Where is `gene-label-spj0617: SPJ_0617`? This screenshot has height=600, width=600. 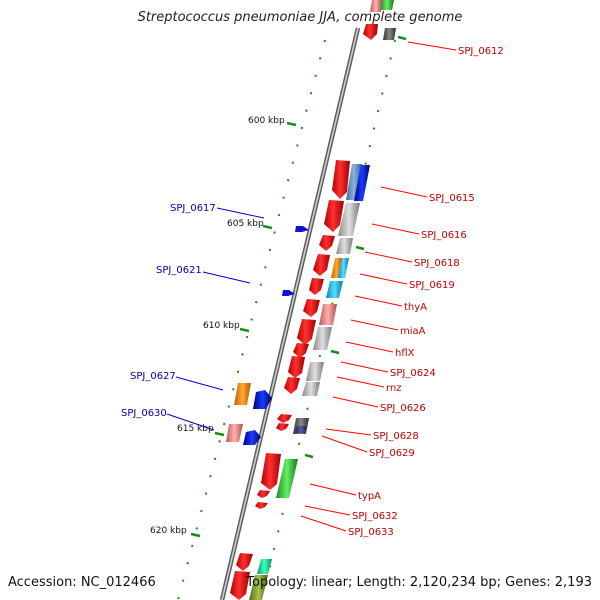
gene-label-spj0617: SPJ_0617 is located at coordinates (193, 208).